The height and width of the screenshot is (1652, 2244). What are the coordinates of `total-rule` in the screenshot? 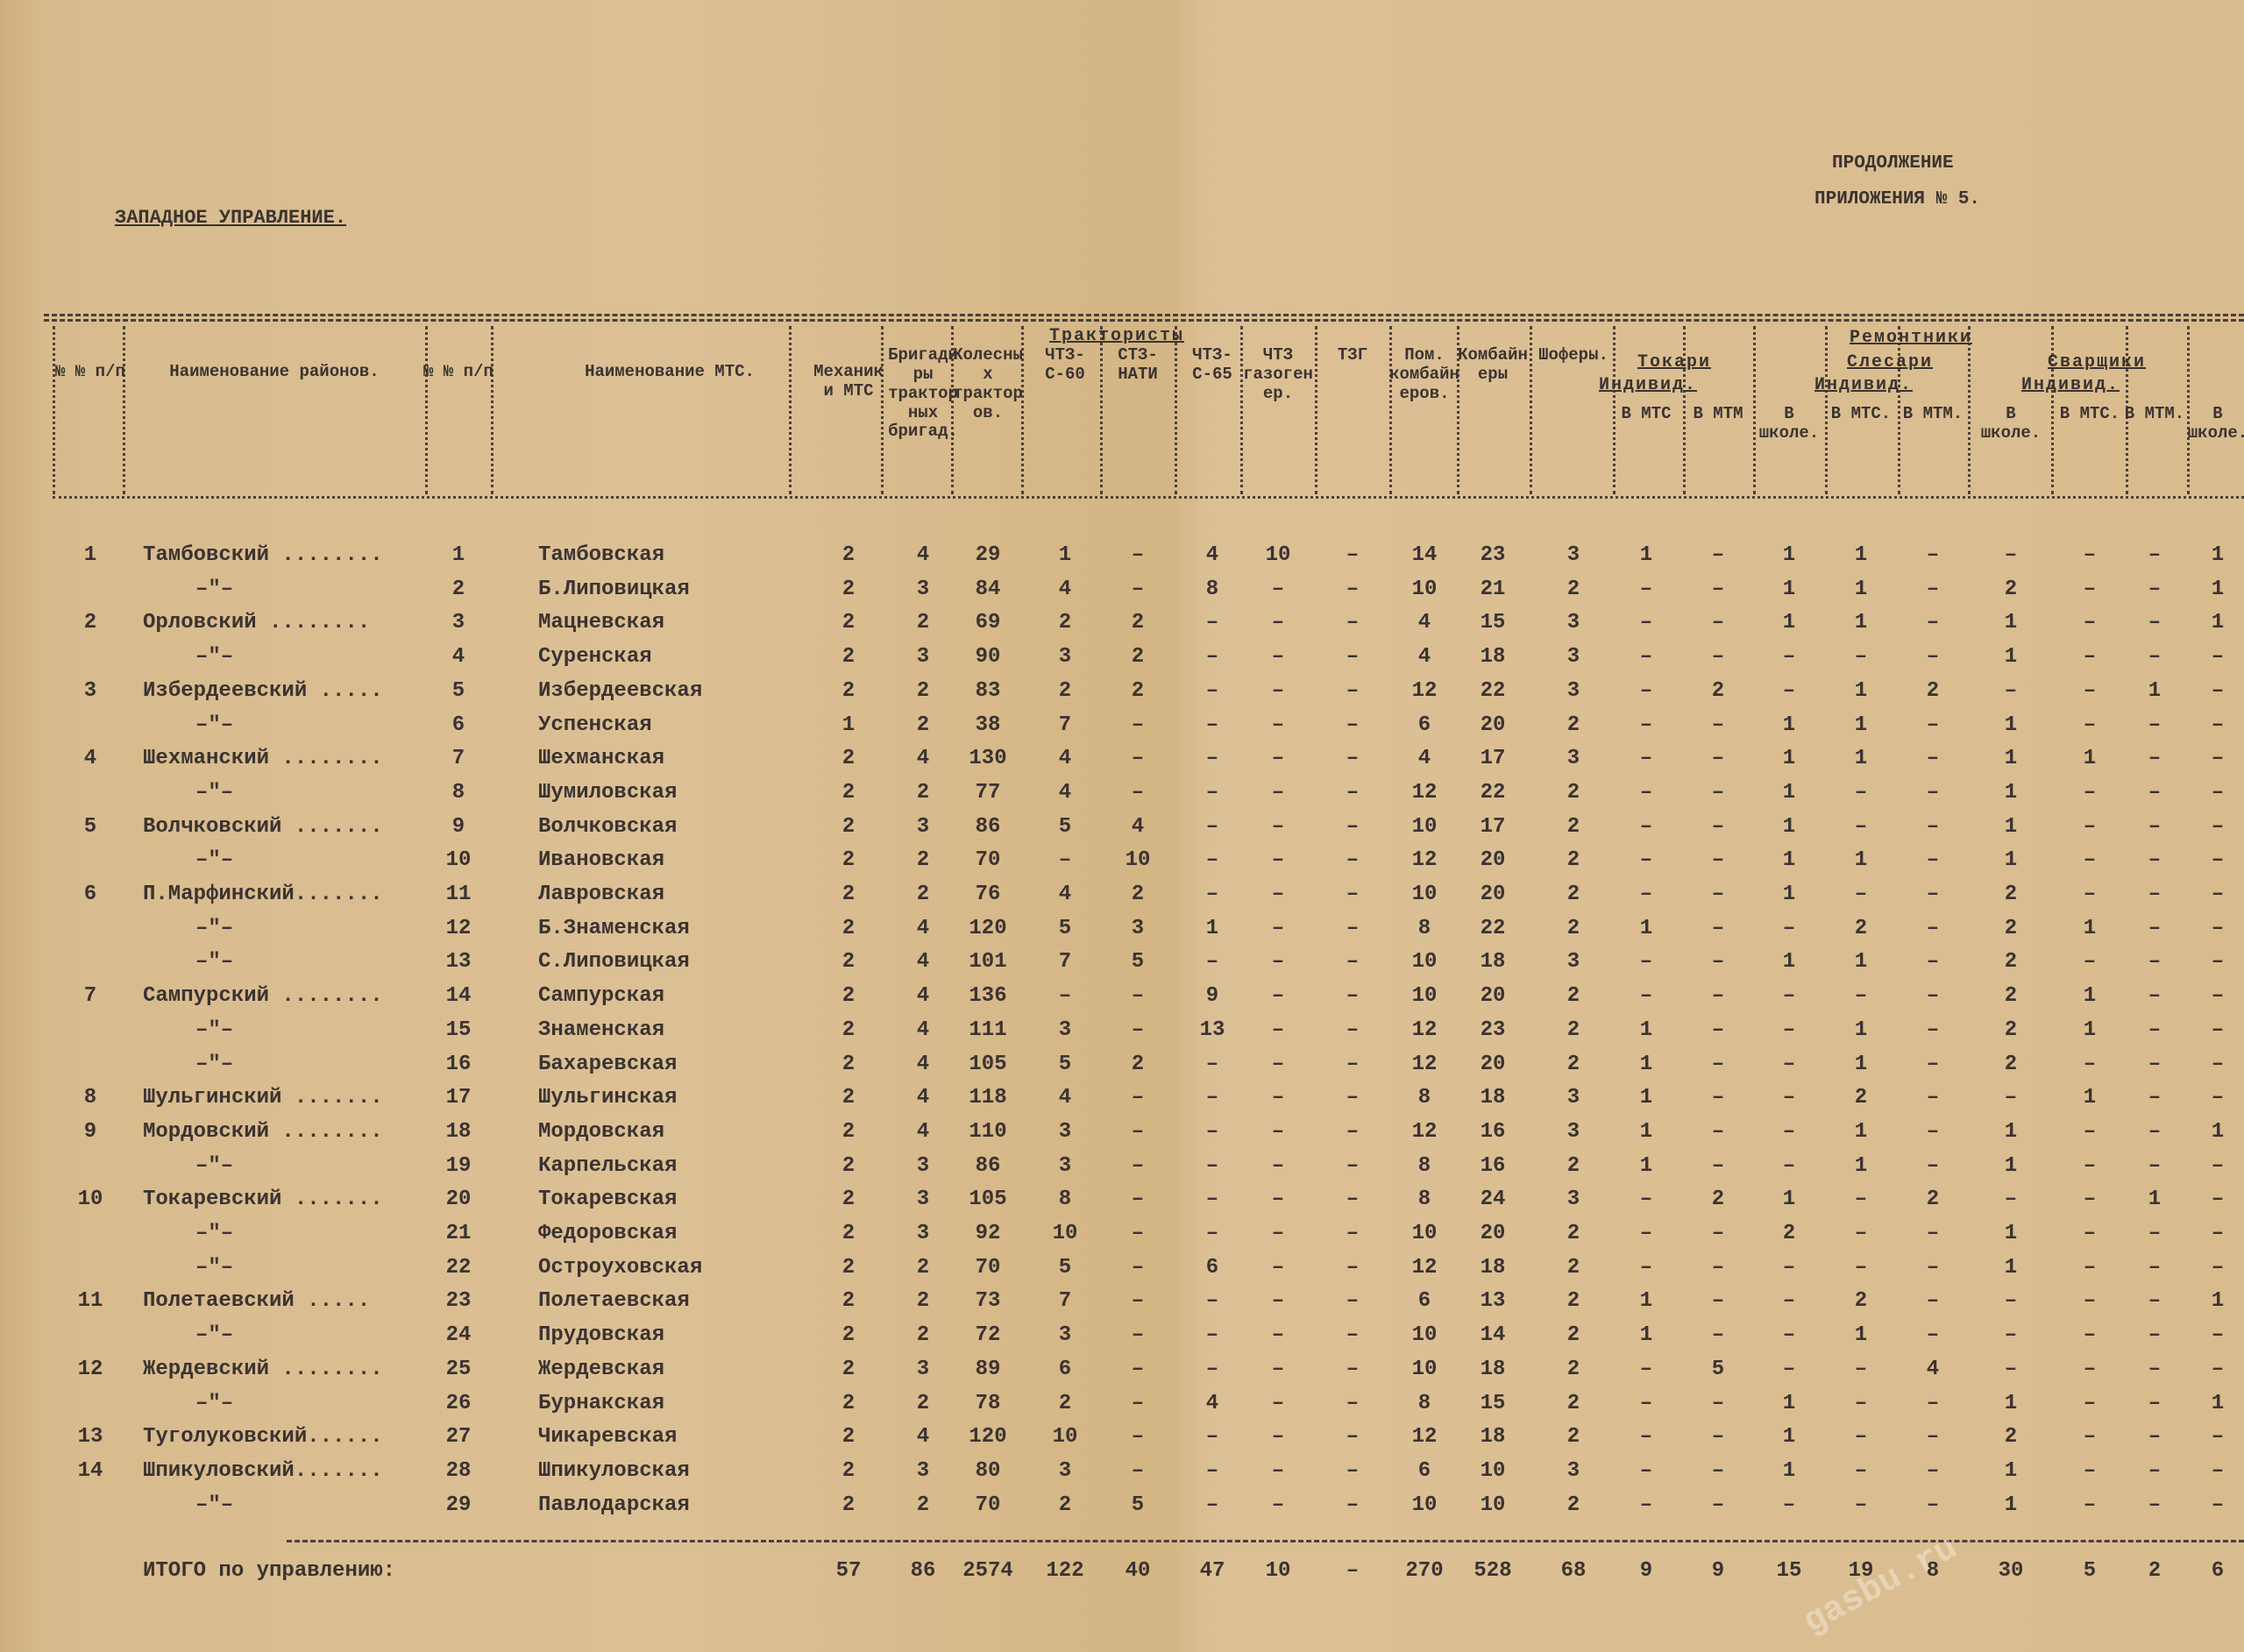 It's located at (1265, 1541).